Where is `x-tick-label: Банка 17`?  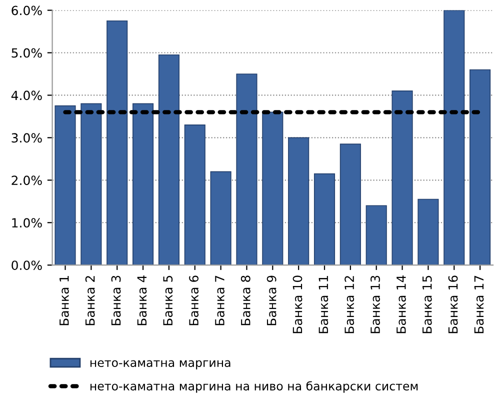
x-tick-label: Банка 17 is located at coordinates (479, 305).